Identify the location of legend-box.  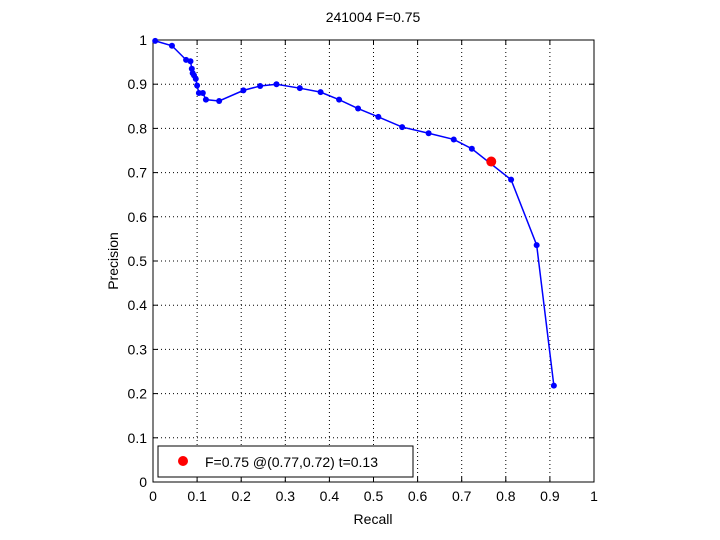
(285, 461).